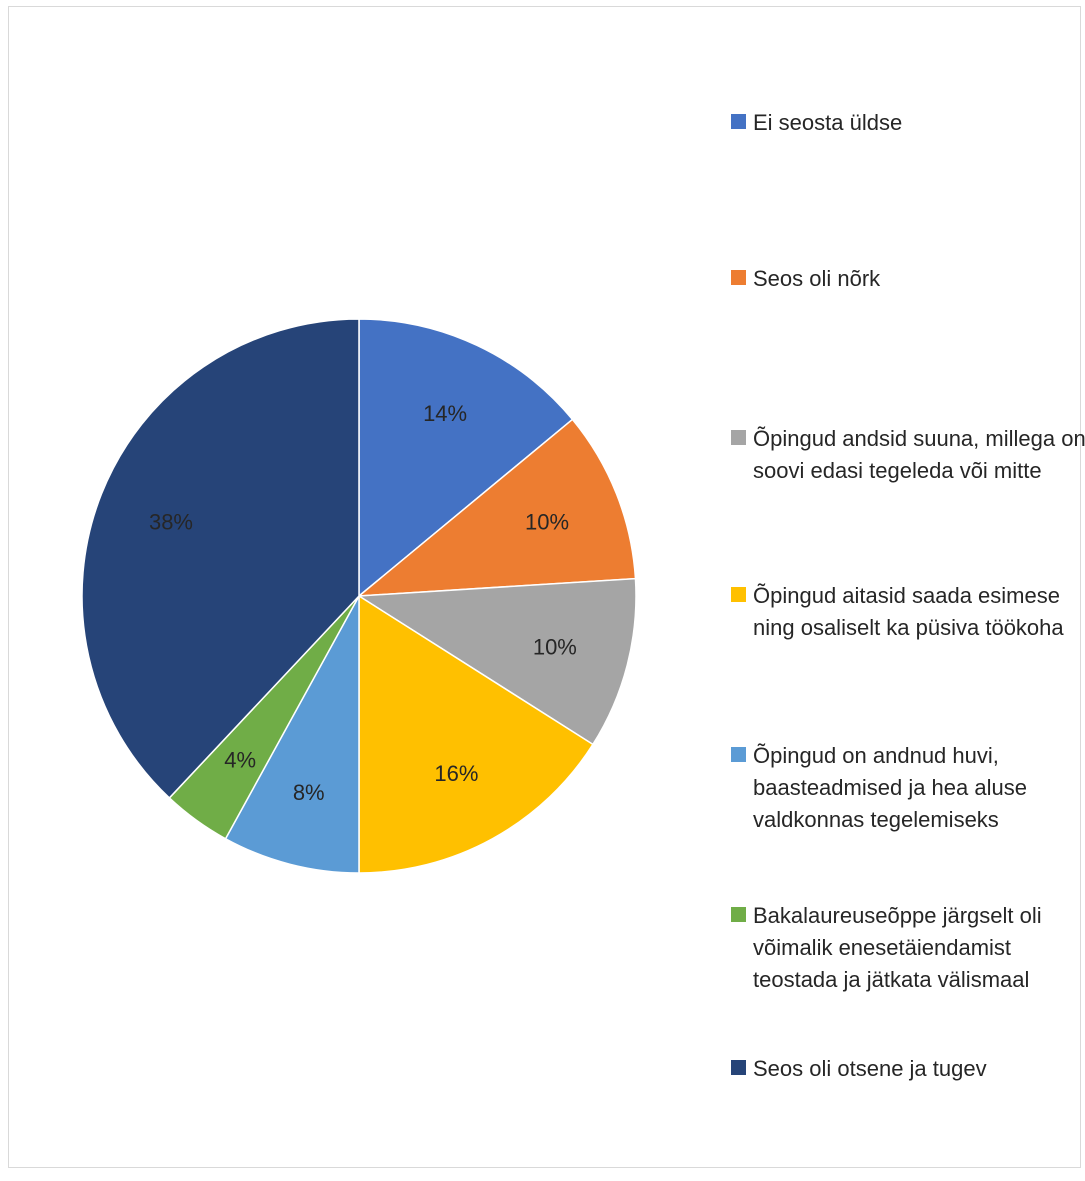 This screenshot has width=1085, height=1181. What do you see at coordinates (171, 522) in the screenshot?
I see `data-label-6: 38%` at bounding box center [171, 522].